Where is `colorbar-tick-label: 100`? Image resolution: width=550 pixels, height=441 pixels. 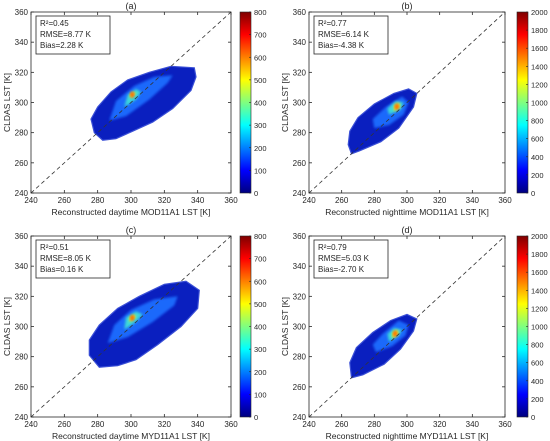
colorbar-tick-label: 100 is located at coordinates (260, 394).